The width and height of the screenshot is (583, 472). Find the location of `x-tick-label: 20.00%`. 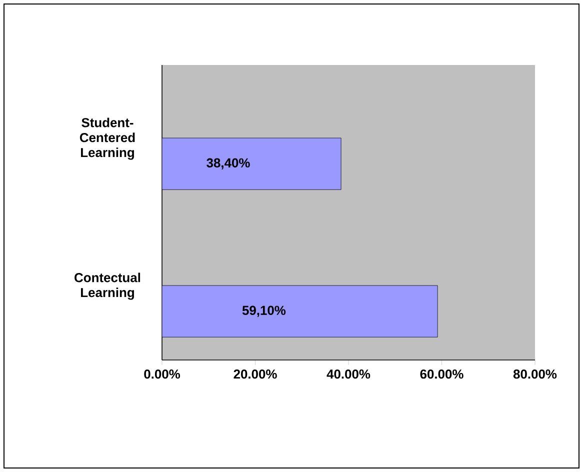

x-tick-label: 20.00% is located at coordinates (255, 374).